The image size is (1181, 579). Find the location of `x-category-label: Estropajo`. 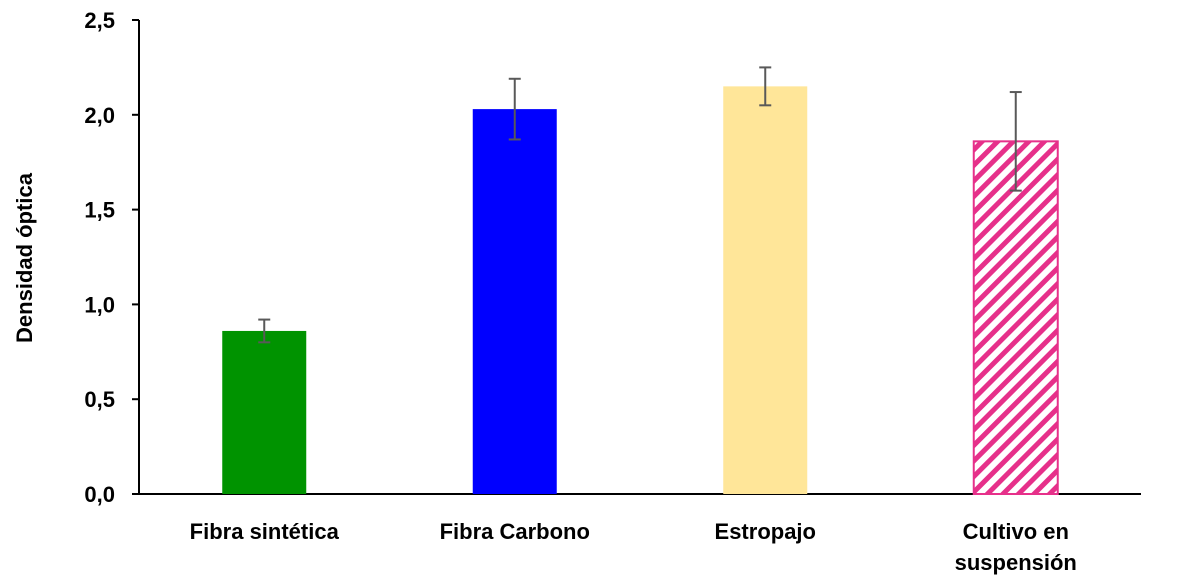

x-category-label: Estropajo is located at coordinates (765, 531).